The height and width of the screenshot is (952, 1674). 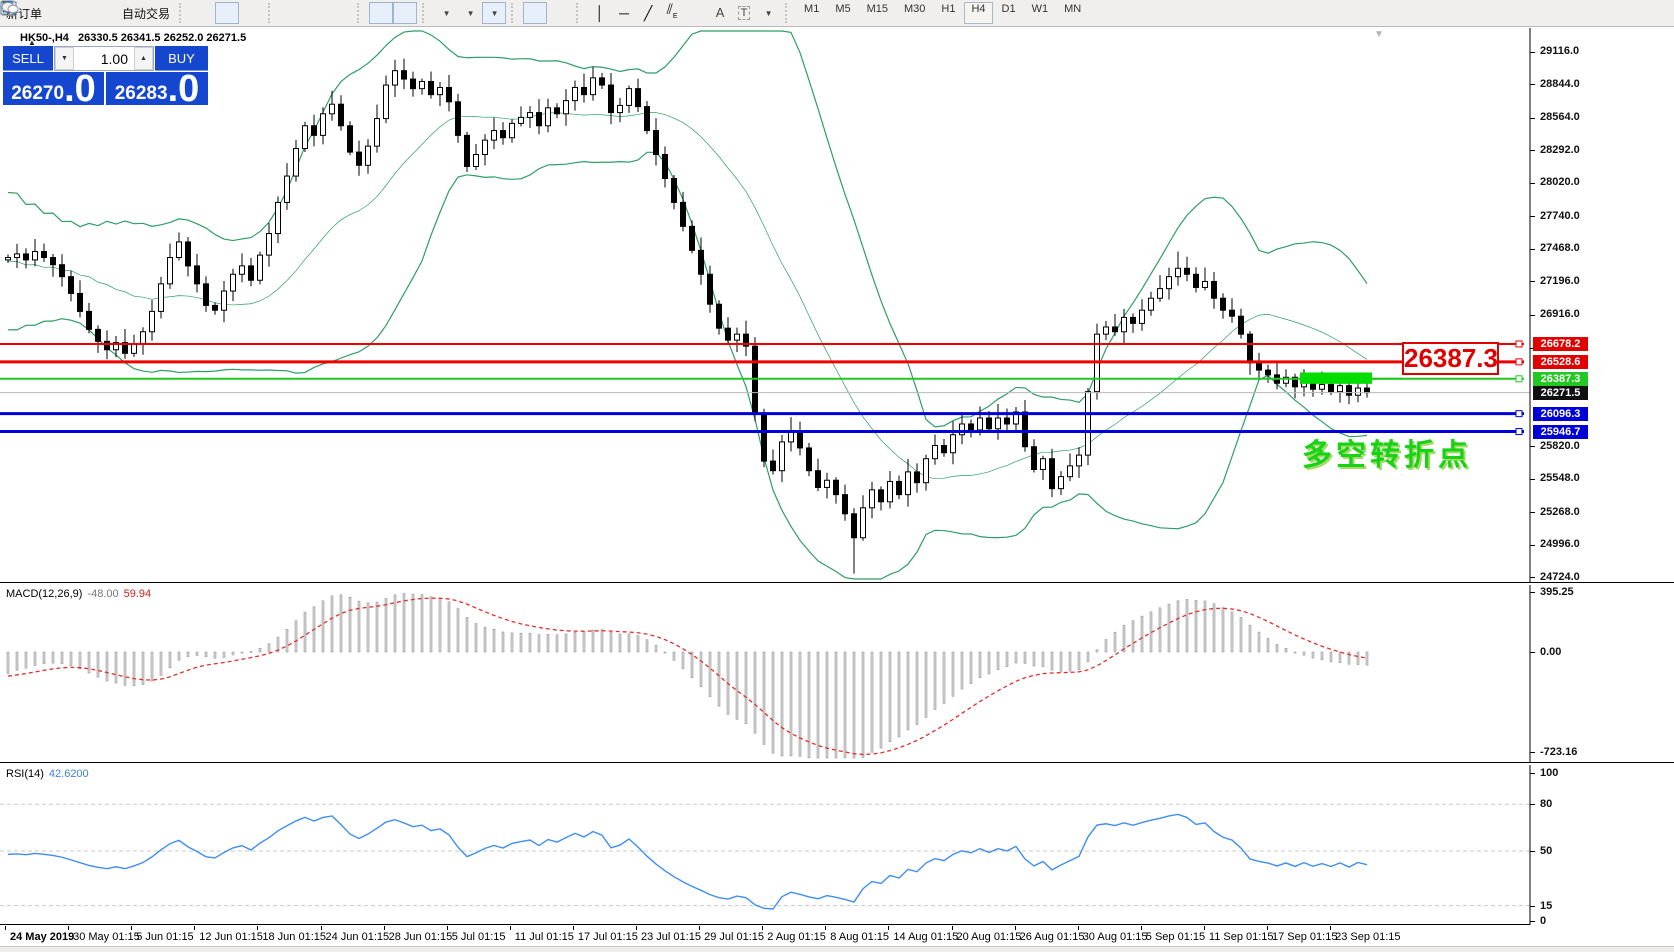 I want to click on timeframe-button-h4: H4, so click(x=978, y=13).